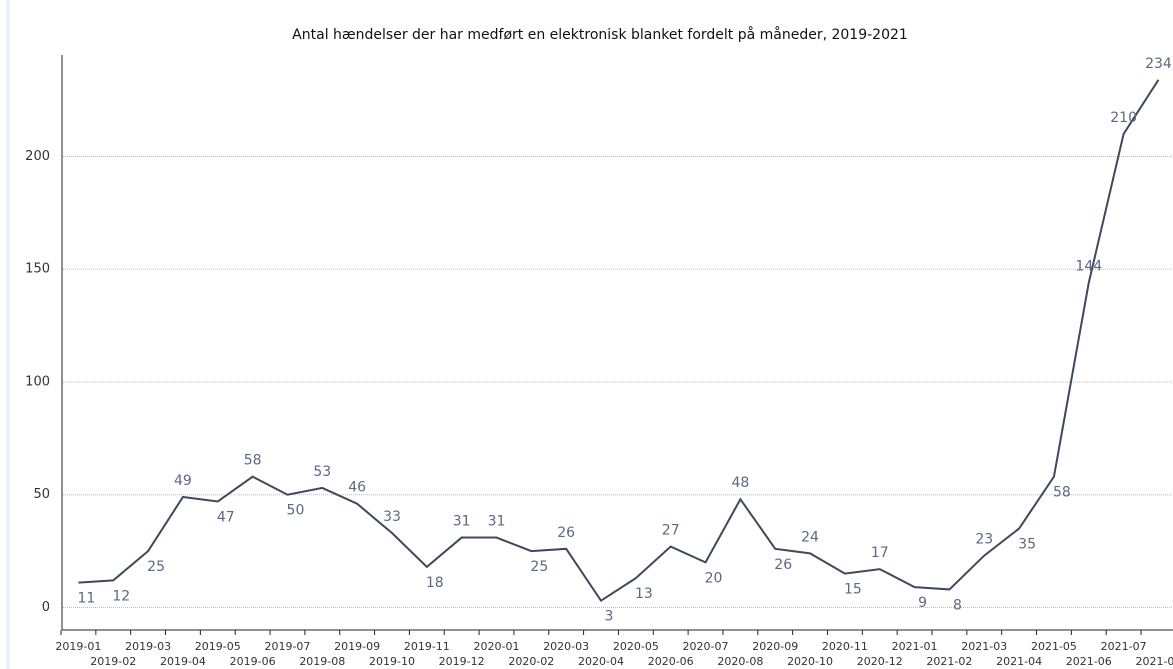 This screenshot has width=1173, height=669. I want to click on x-tick-label: 2020-10, so click(810, 661).